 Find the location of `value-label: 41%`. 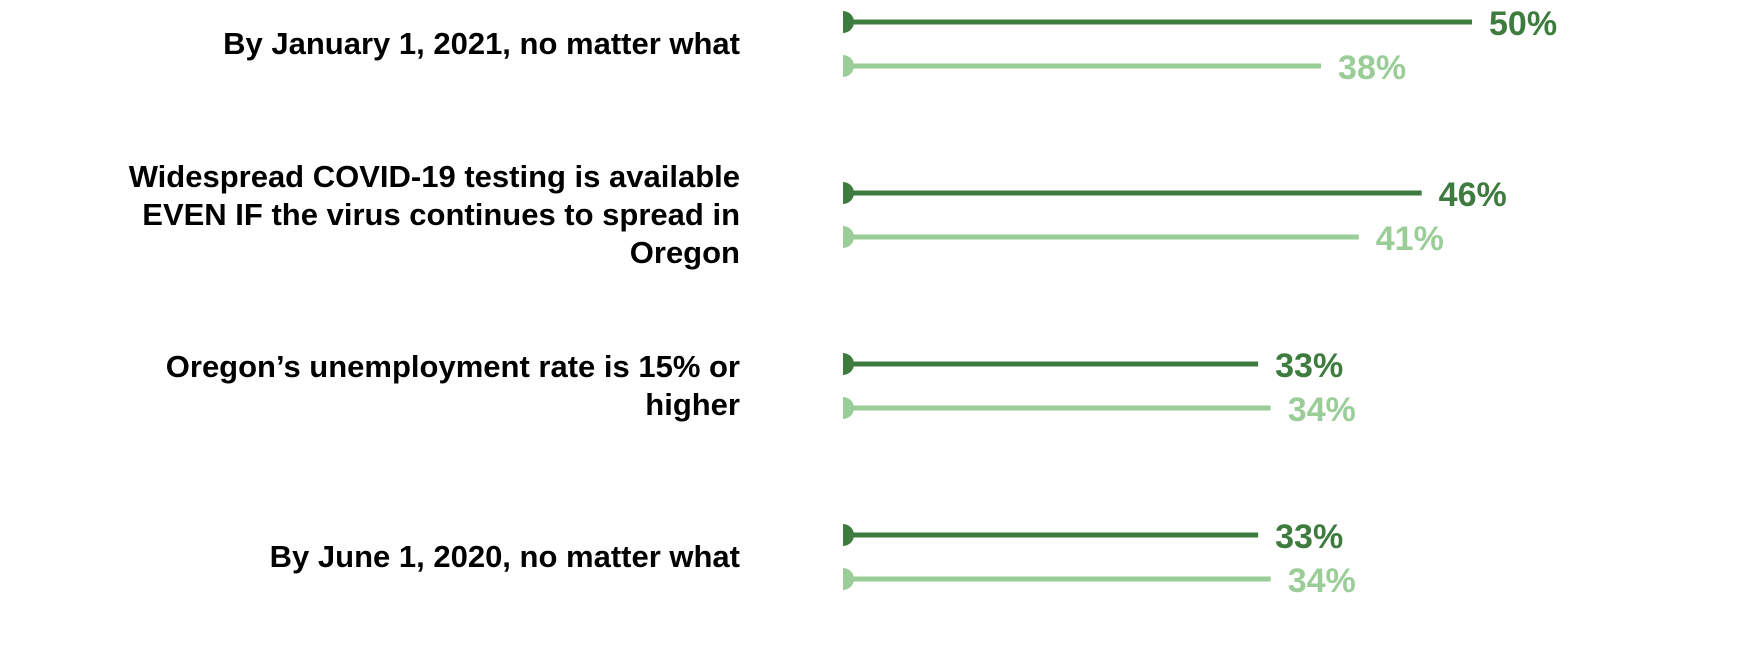

value-label: 41% is located at coordinates (1410, 239).